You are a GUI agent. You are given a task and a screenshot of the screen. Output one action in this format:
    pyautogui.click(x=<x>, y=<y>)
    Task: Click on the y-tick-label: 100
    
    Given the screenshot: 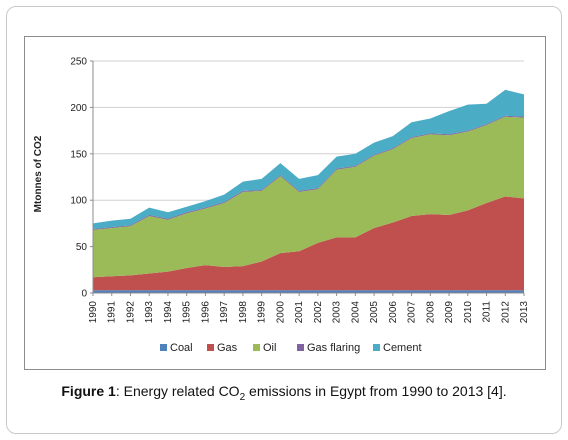 What is the action you would take?
    pyautogui.click(x=78, y=201)
    